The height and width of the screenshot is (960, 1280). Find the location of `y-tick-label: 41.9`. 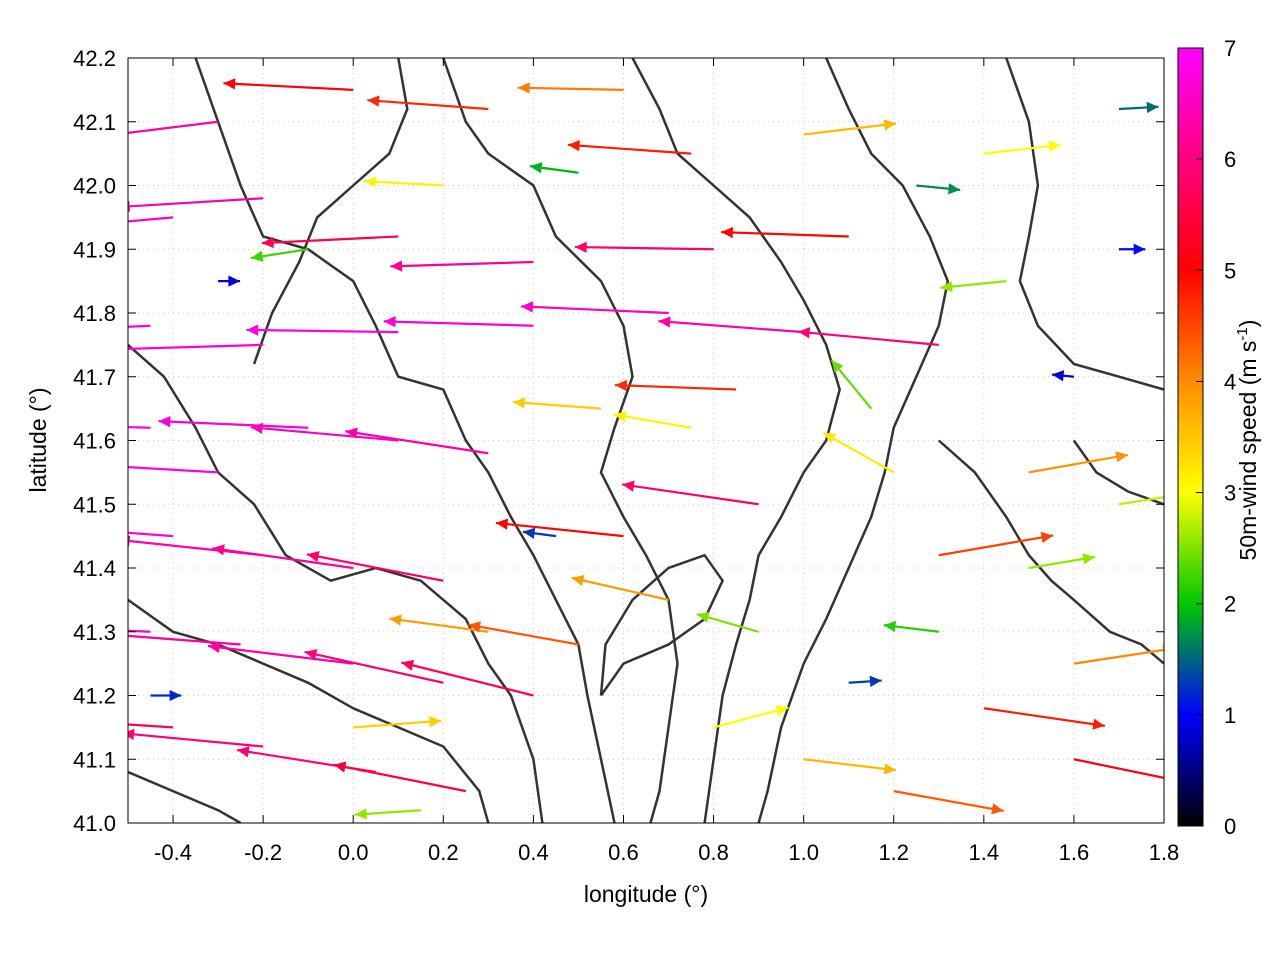

y-tick-label: 41.9 is located at coordinates (94, 249).